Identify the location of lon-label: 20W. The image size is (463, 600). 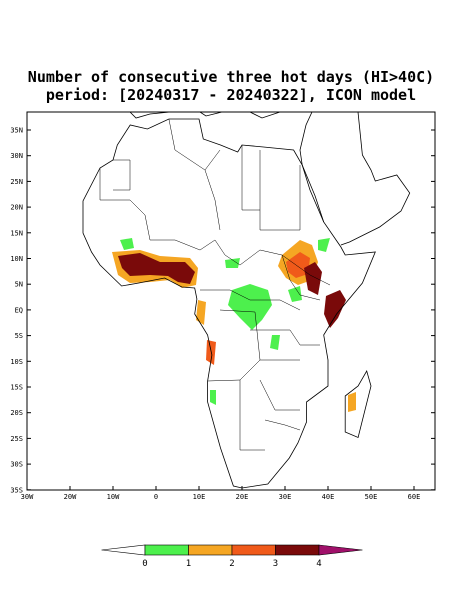
(70, 497).